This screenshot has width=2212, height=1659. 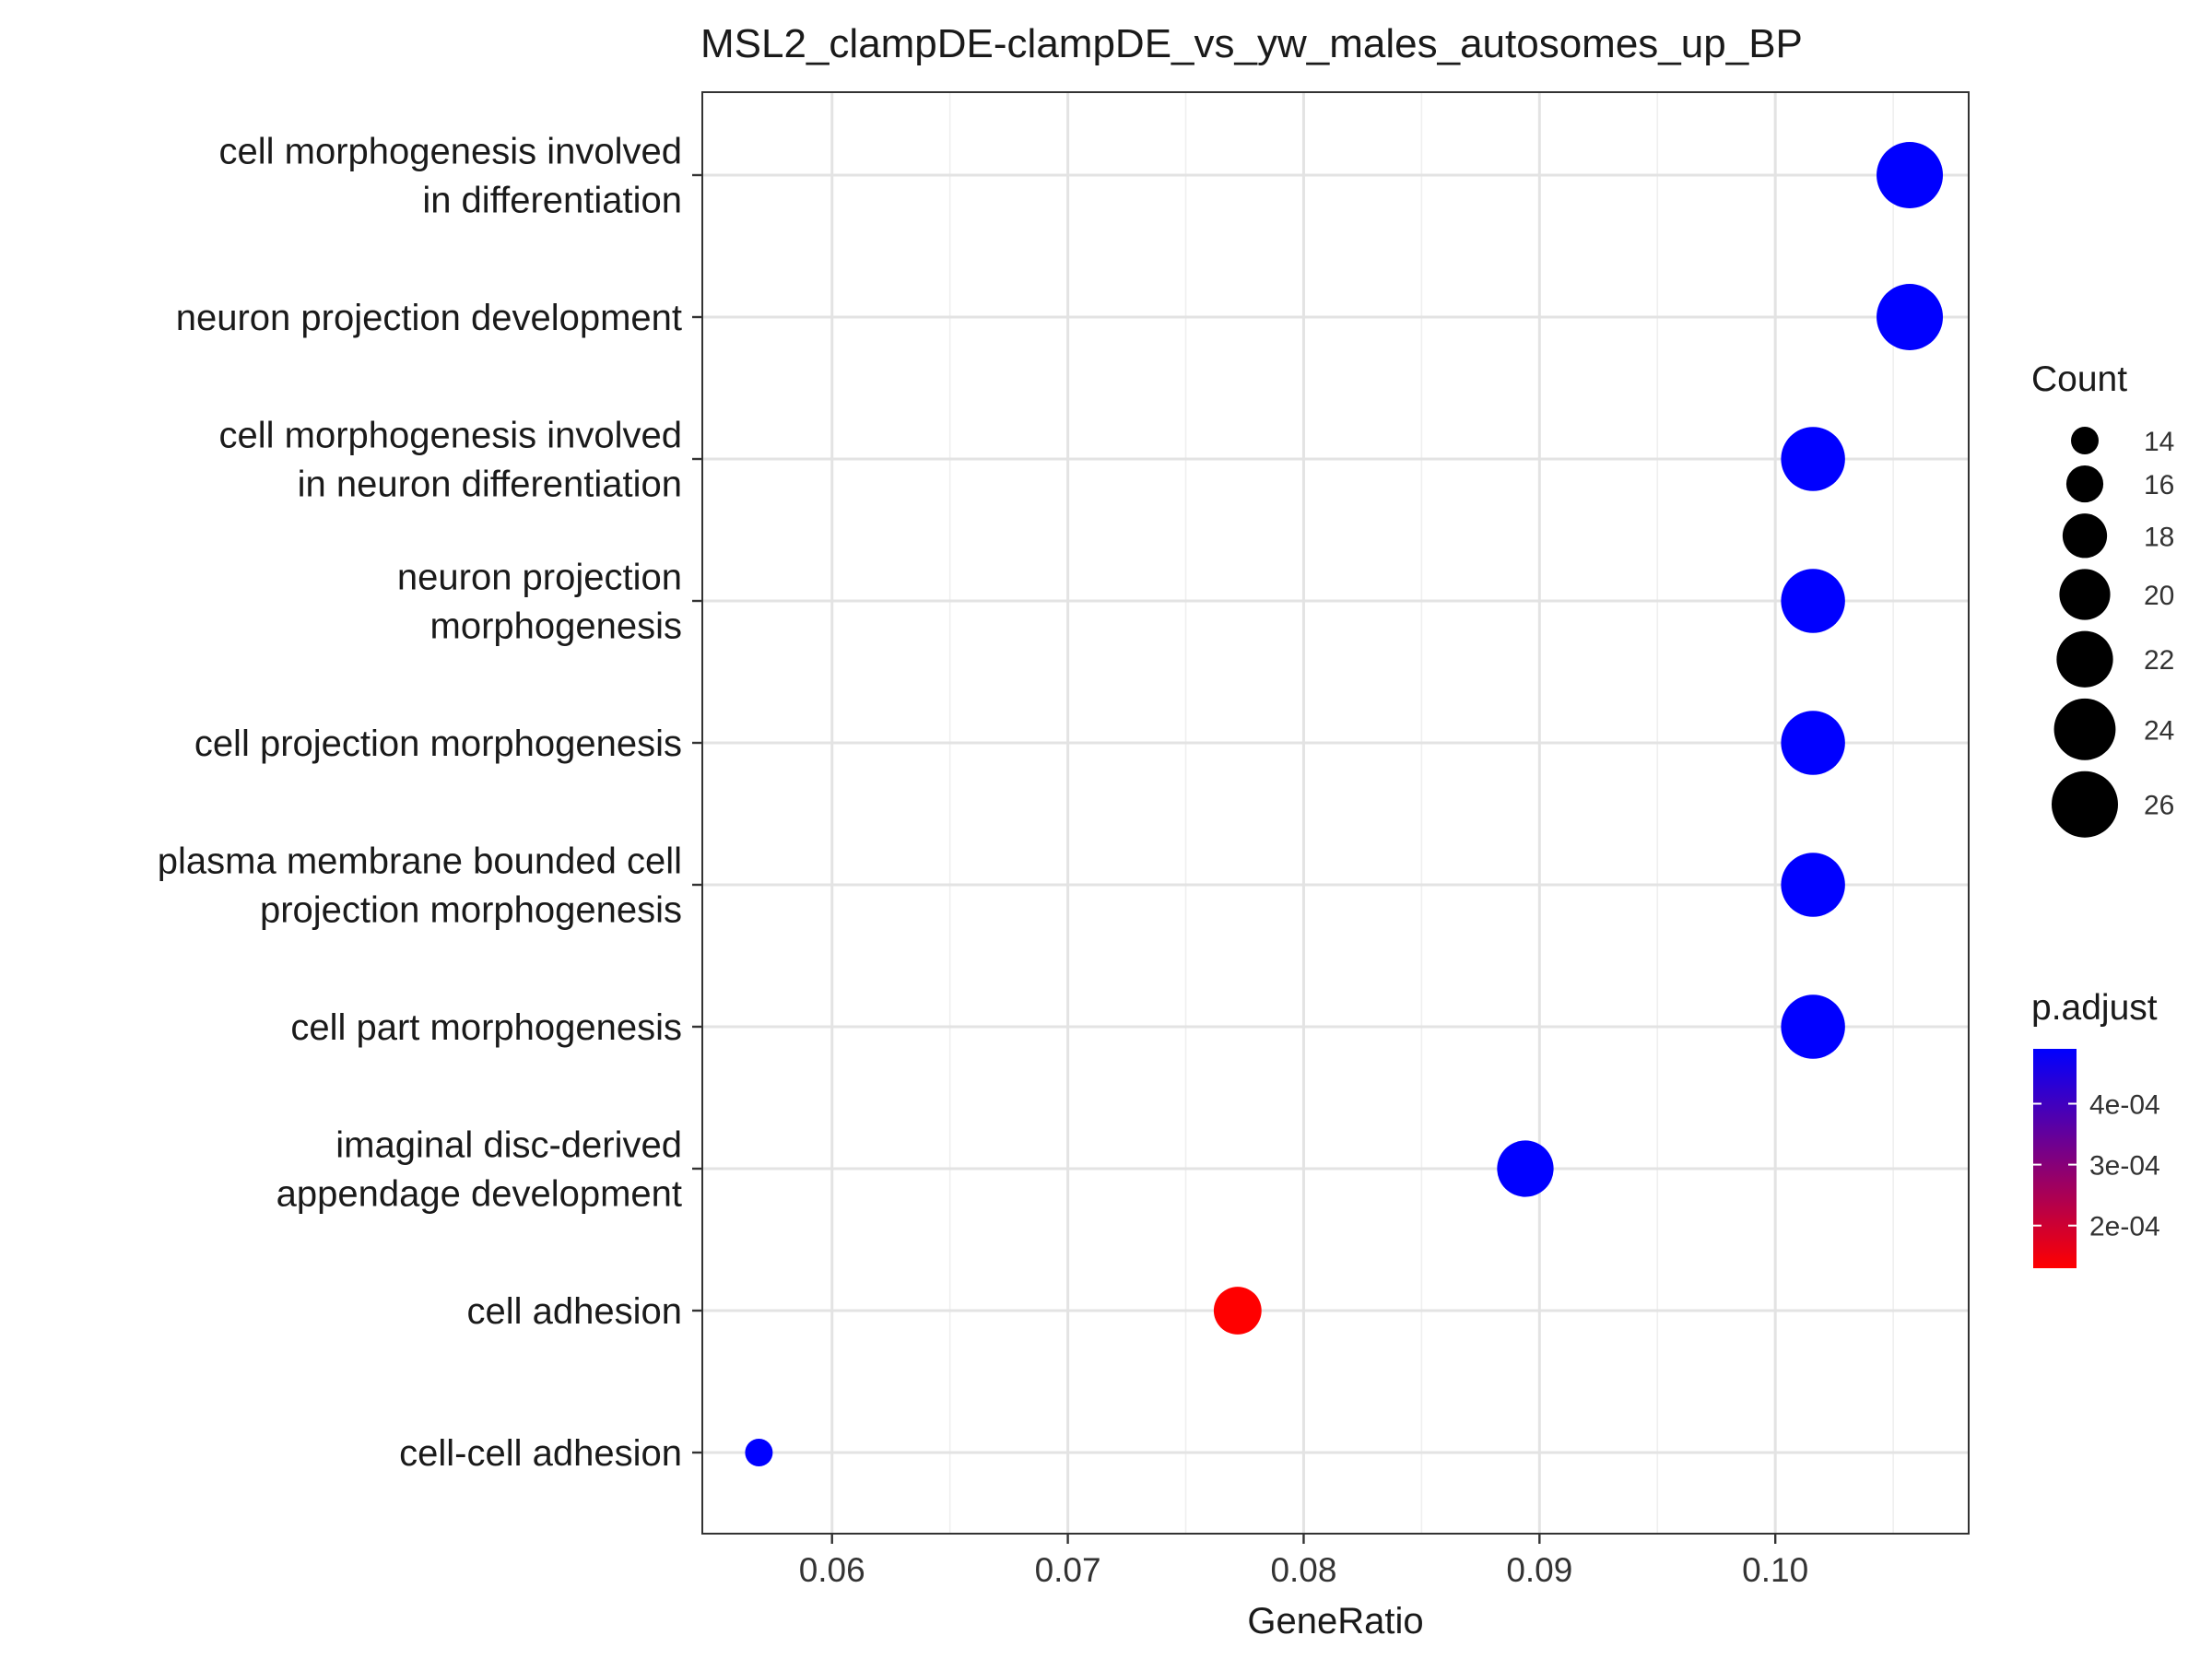 I want to click on y-category-label: neuron projection, so click(x=539, y=578).